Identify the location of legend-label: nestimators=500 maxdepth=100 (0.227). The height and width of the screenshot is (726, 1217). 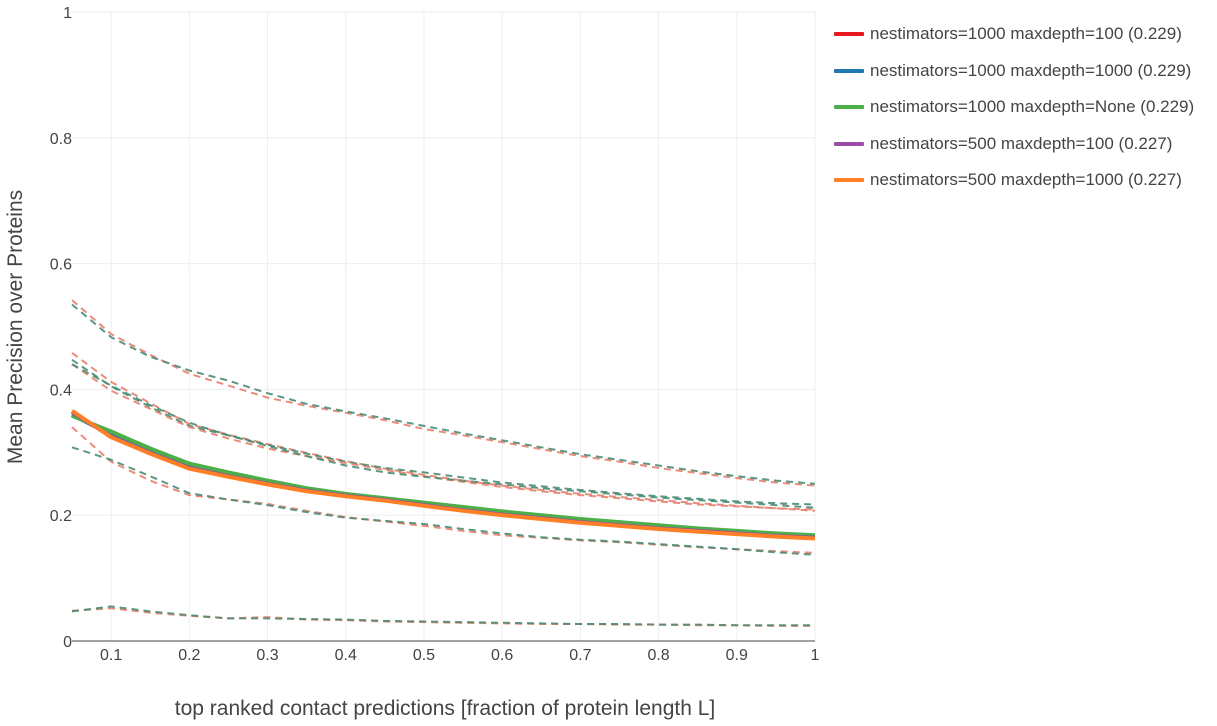
(1021, 143).